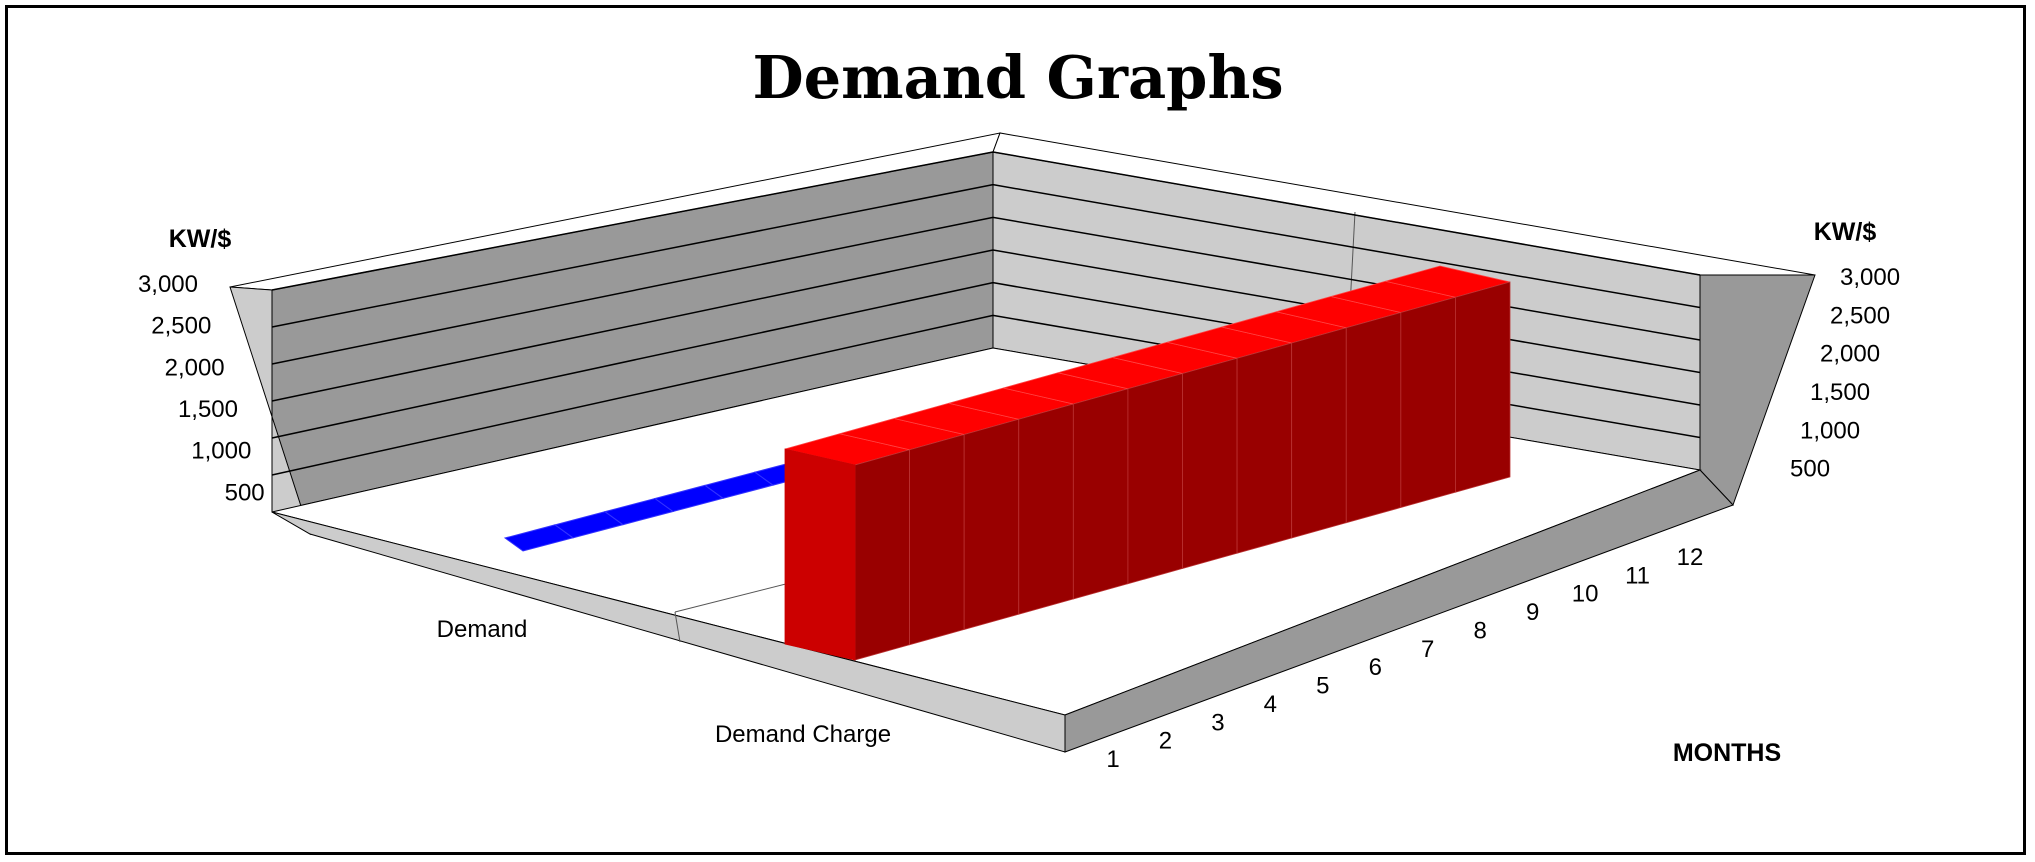 The image size is (2035, 862). Describe the element at coordinates (482, 629) in the screenshot. I see `series-label-demand: Demand` at that location.